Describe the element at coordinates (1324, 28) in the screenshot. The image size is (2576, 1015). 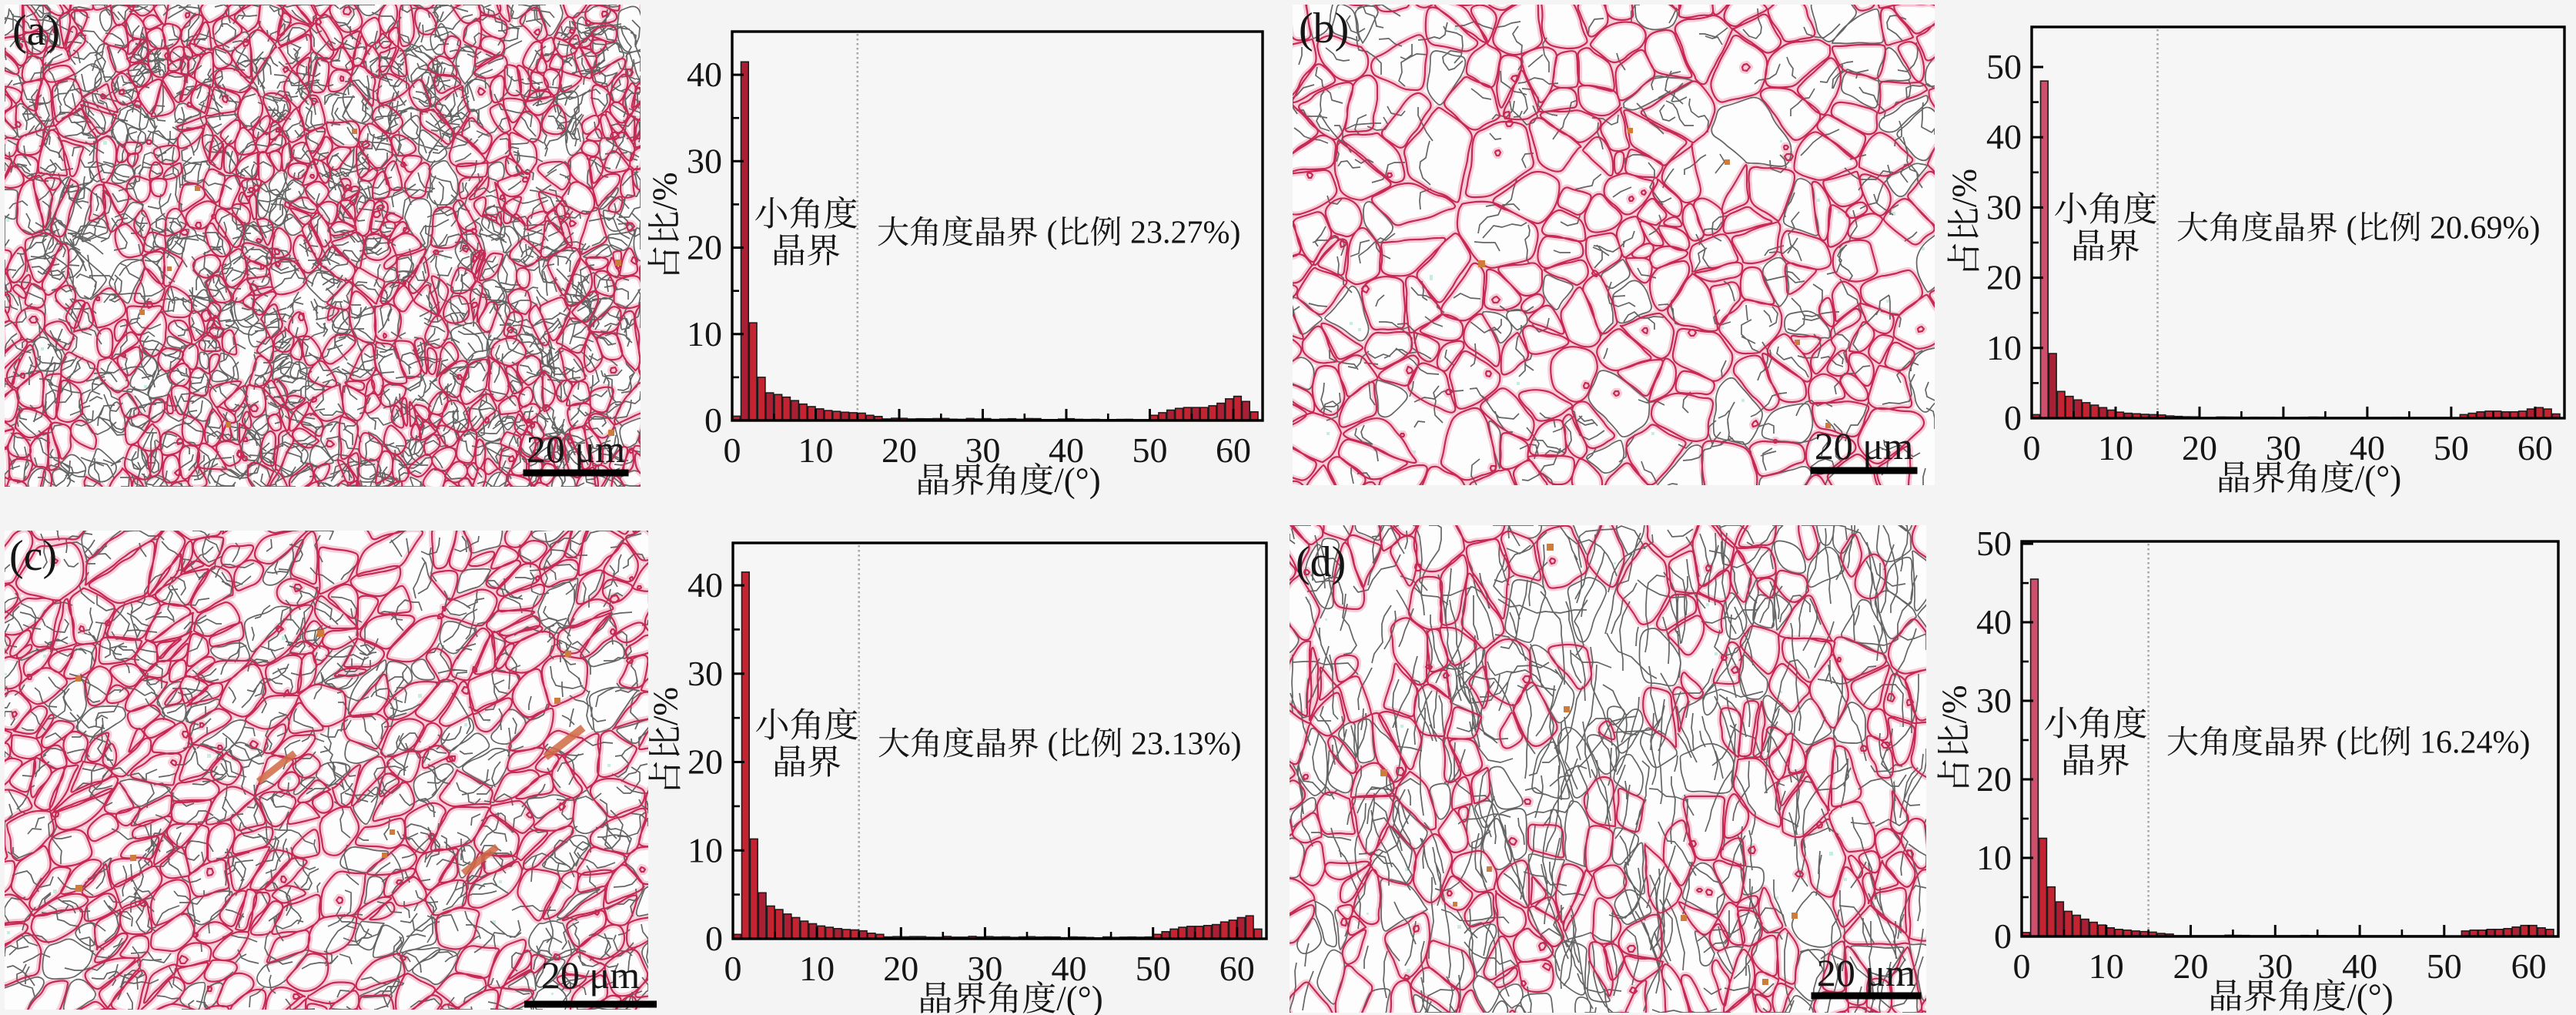
I see `svg-text: (b)` at that location.